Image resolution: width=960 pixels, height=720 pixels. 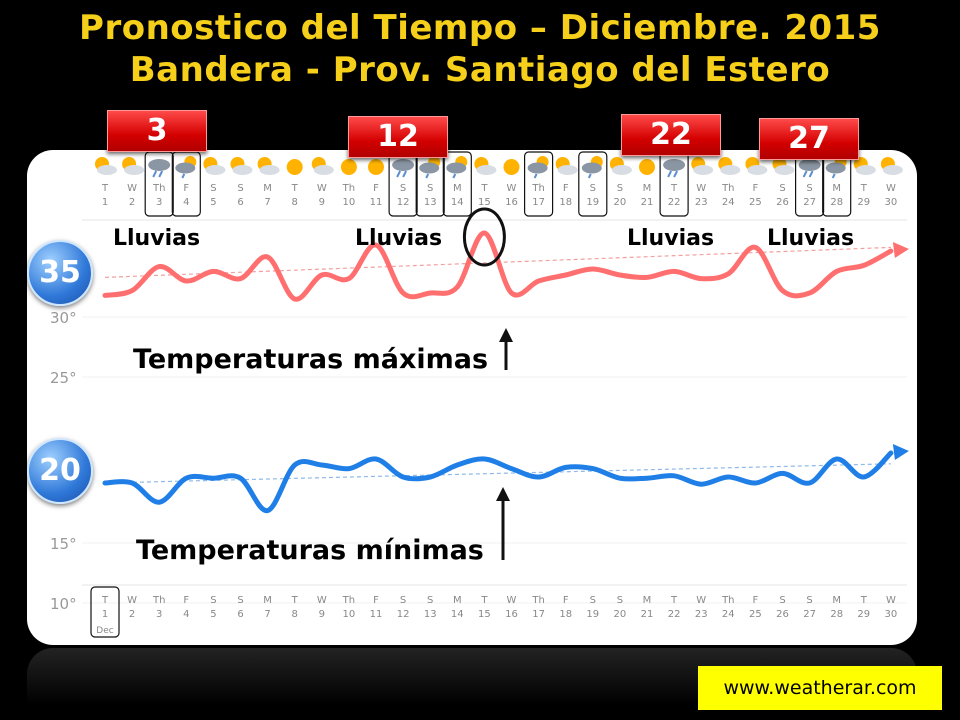 What do you see at coordinates (891, 614) in the screenshot?
I see `day-number-label: 30` at bounding box center [891, 614].